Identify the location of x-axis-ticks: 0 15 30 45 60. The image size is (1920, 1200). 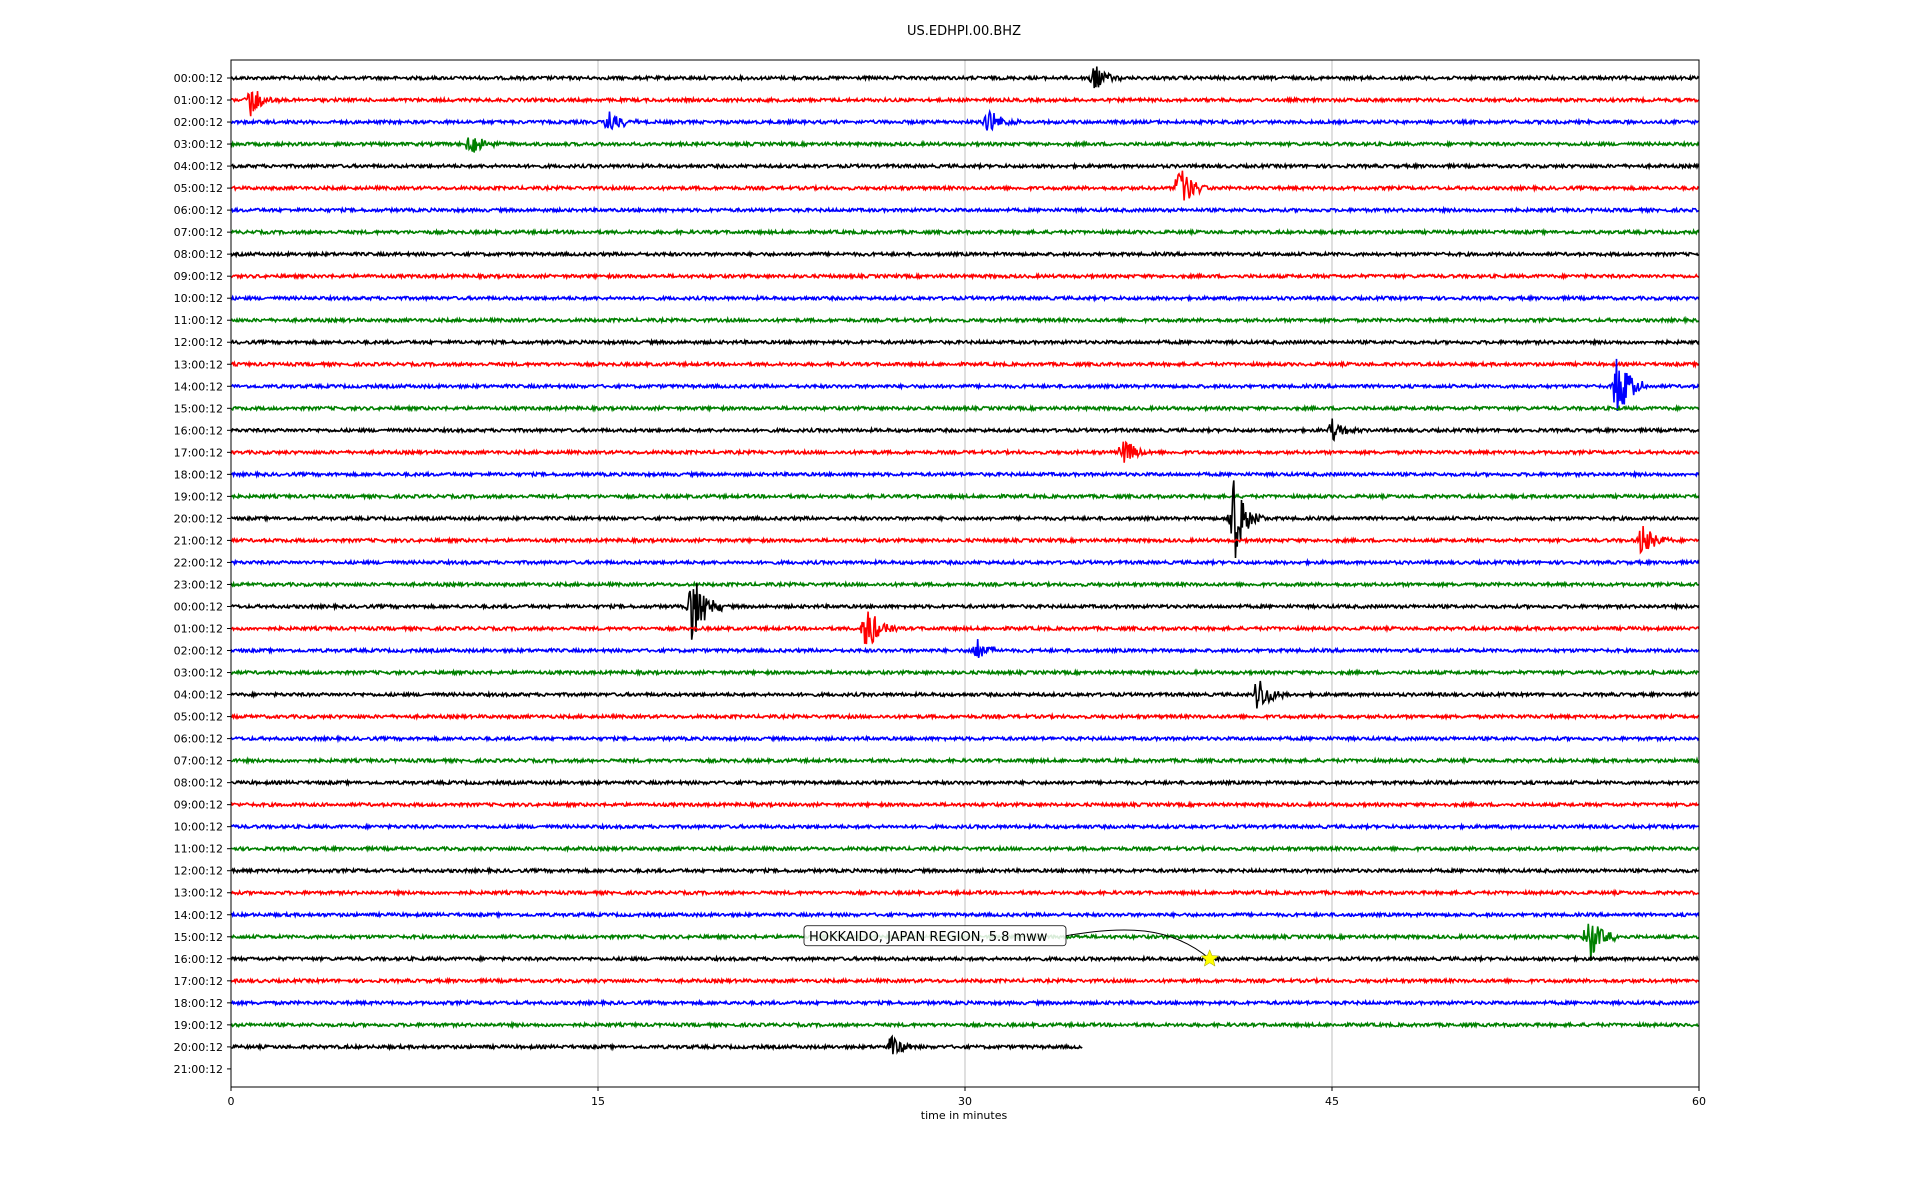
(967, 1097).